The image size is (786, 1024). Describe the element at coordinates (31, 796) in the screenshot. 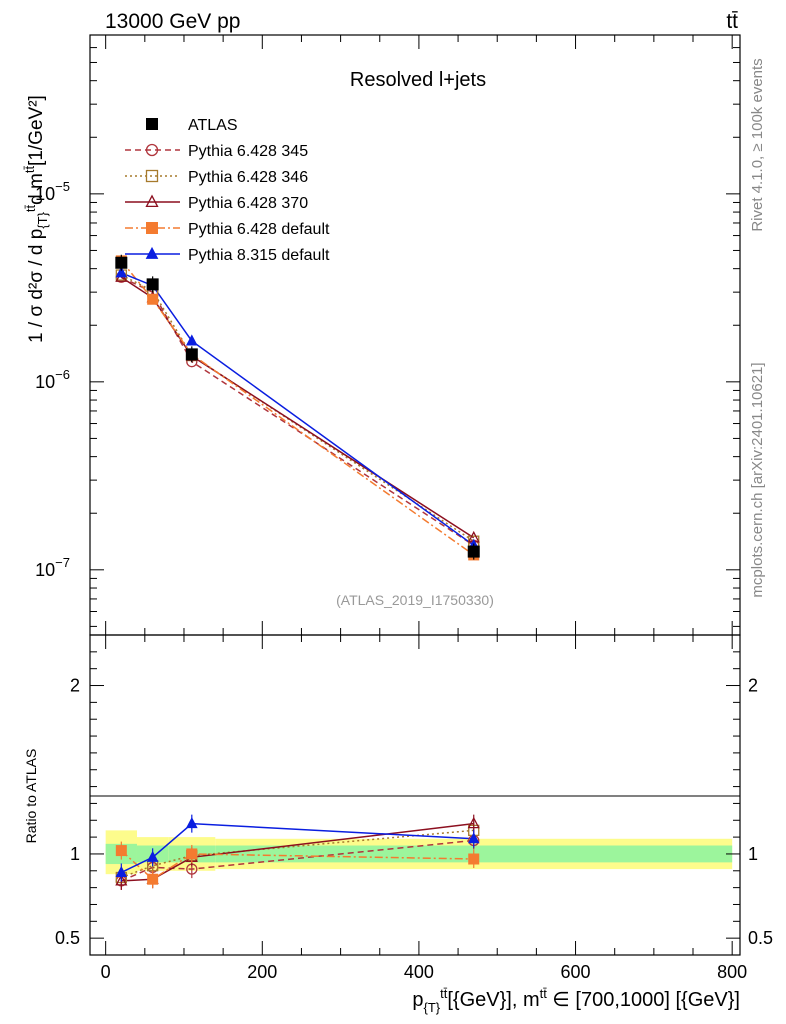

I see `ratio-y-label: Ratio to ATLAS` at that location.